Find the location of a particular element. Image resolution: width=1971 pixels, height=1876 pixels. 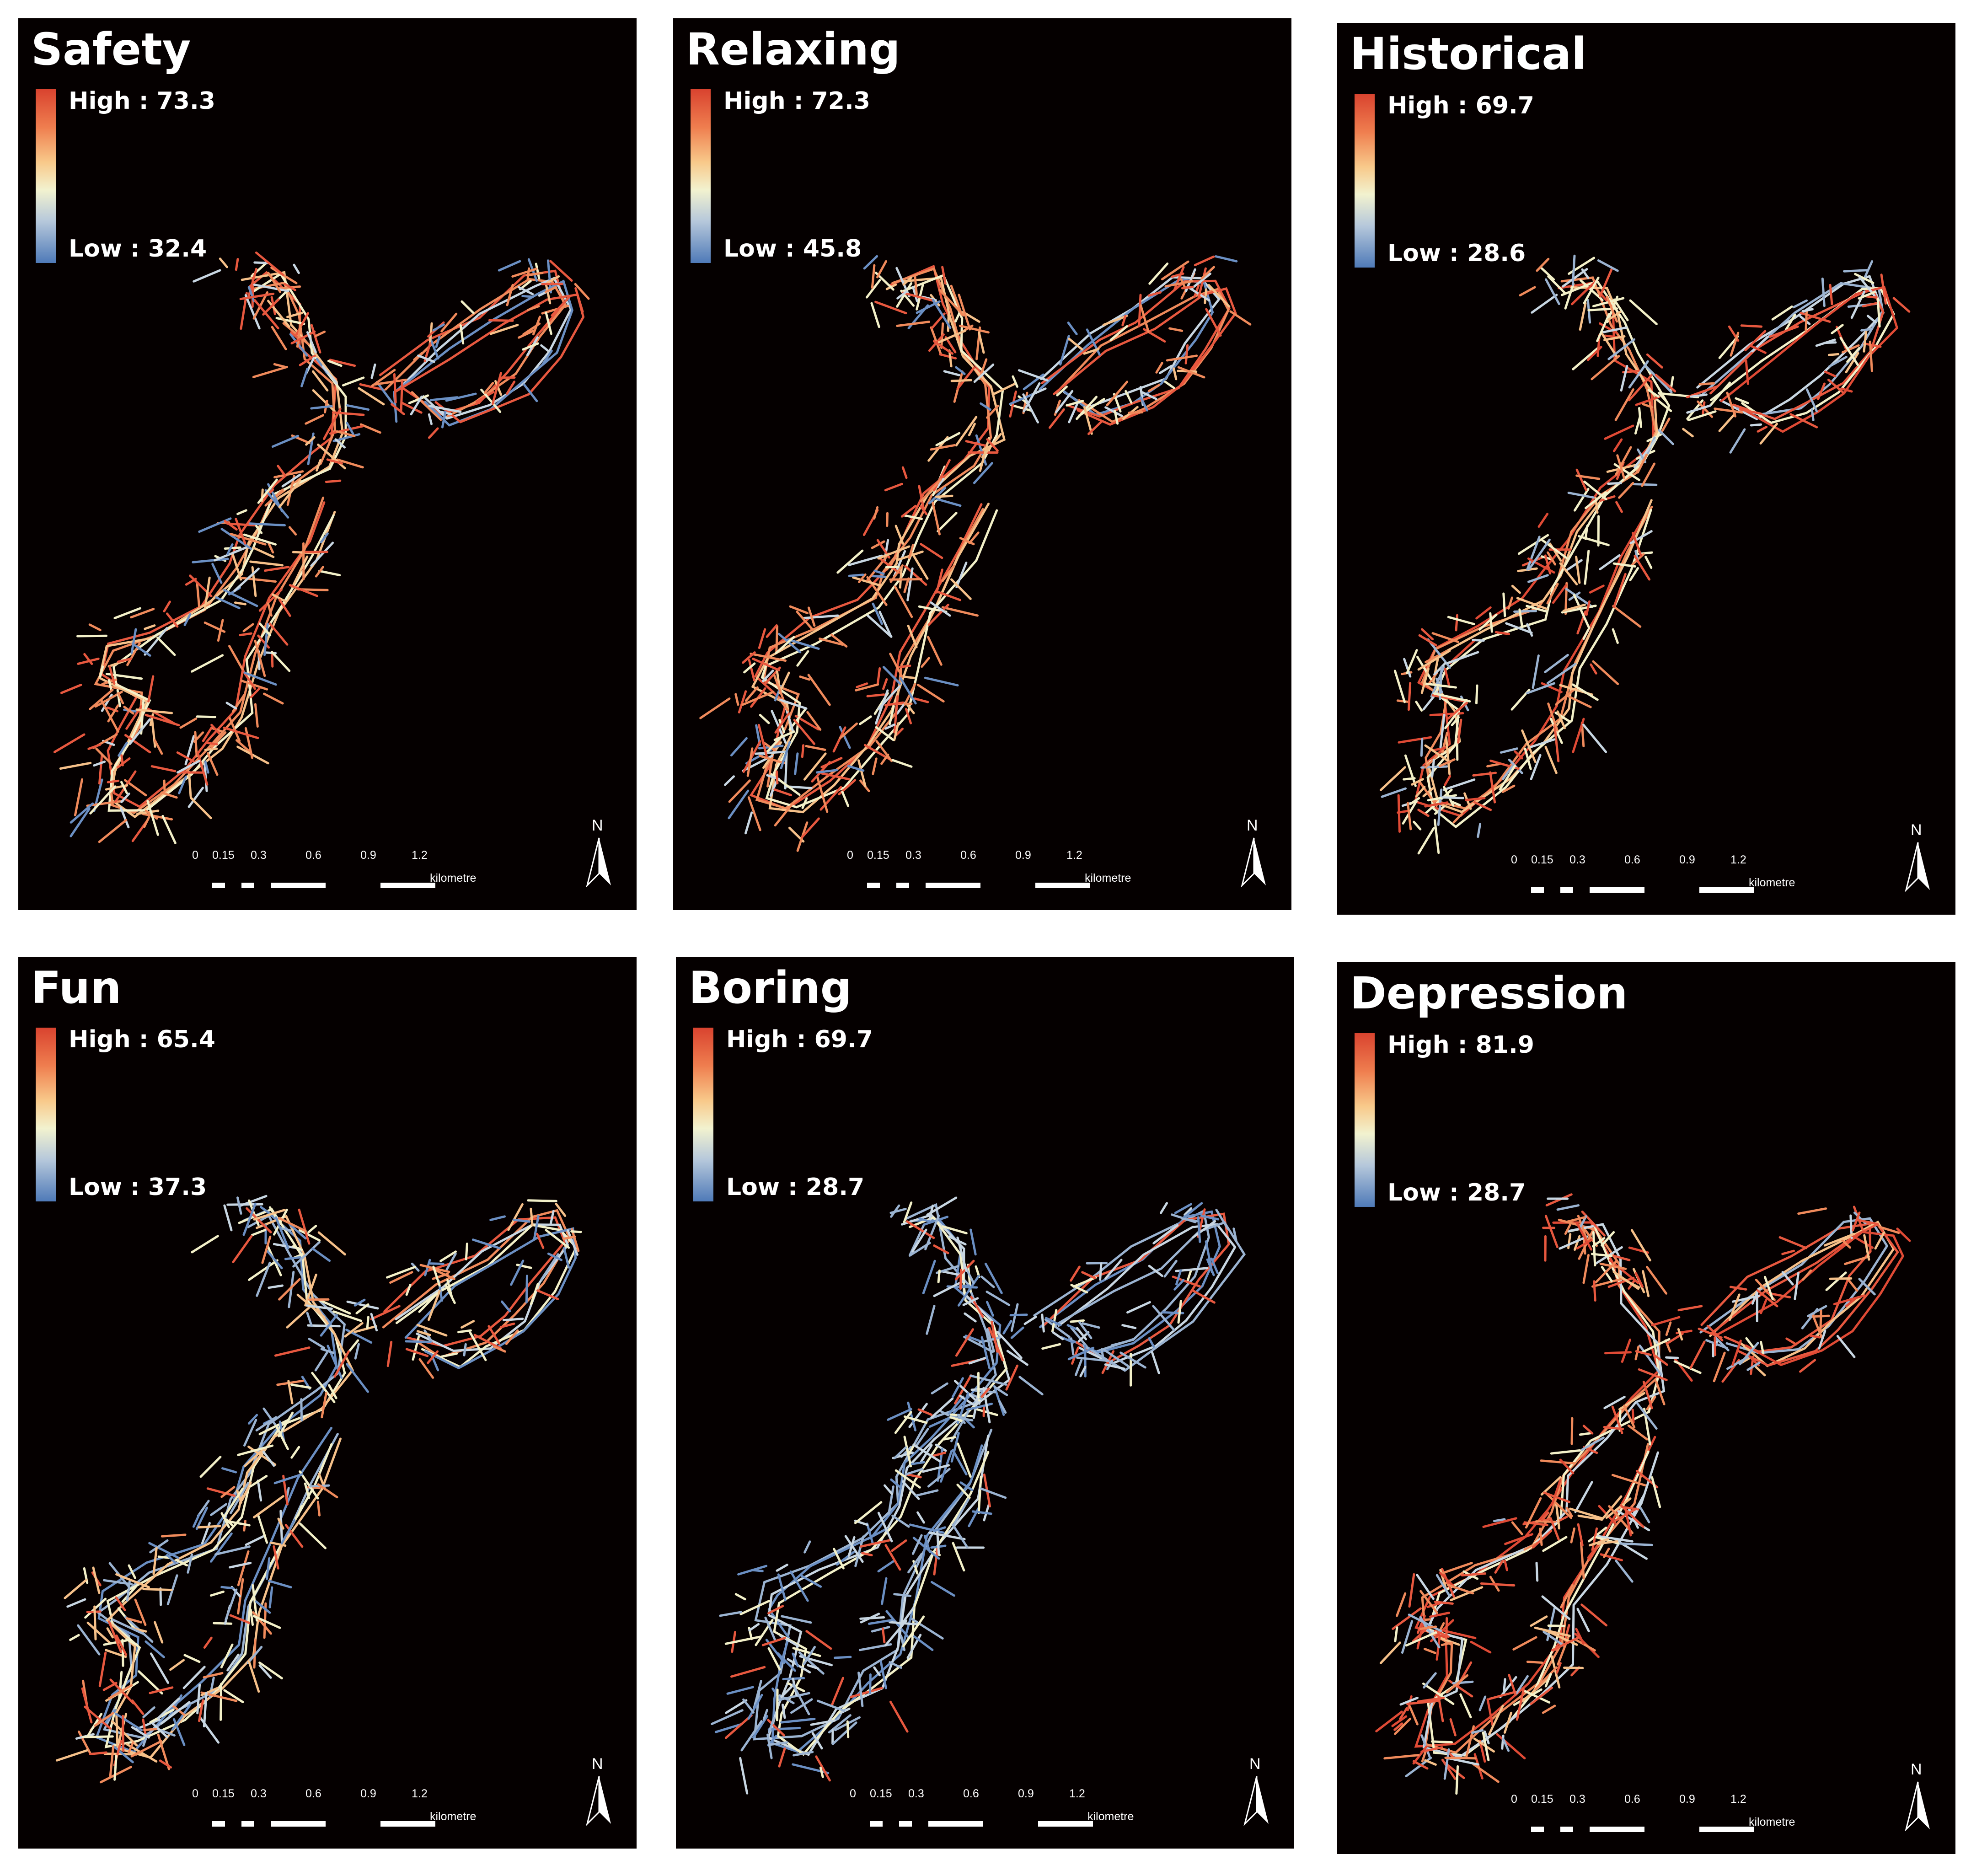

panel-title: Fun is located at coordinates (76, 987).